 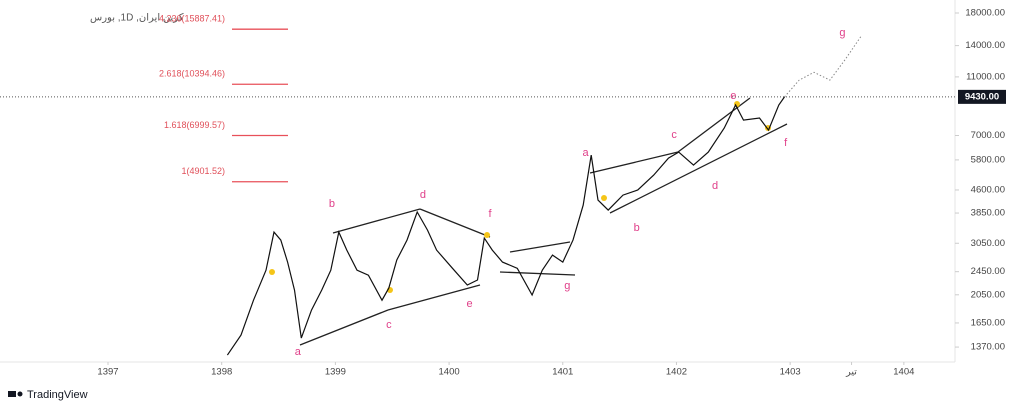 What do you see at coordinates (562, 372) in the screenshot?
I see `x-tick-label: 1401` at bounding box center [562, 372].